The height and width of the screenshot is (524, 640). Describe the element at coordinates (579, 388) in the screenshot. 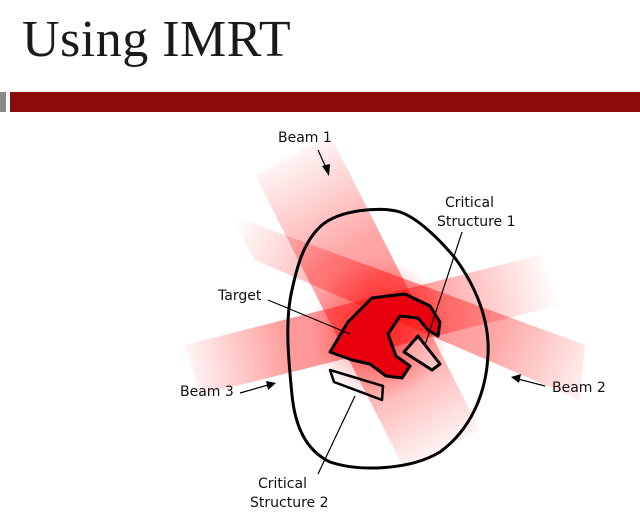

I see `beam-2-label: Beam 2` at that location.